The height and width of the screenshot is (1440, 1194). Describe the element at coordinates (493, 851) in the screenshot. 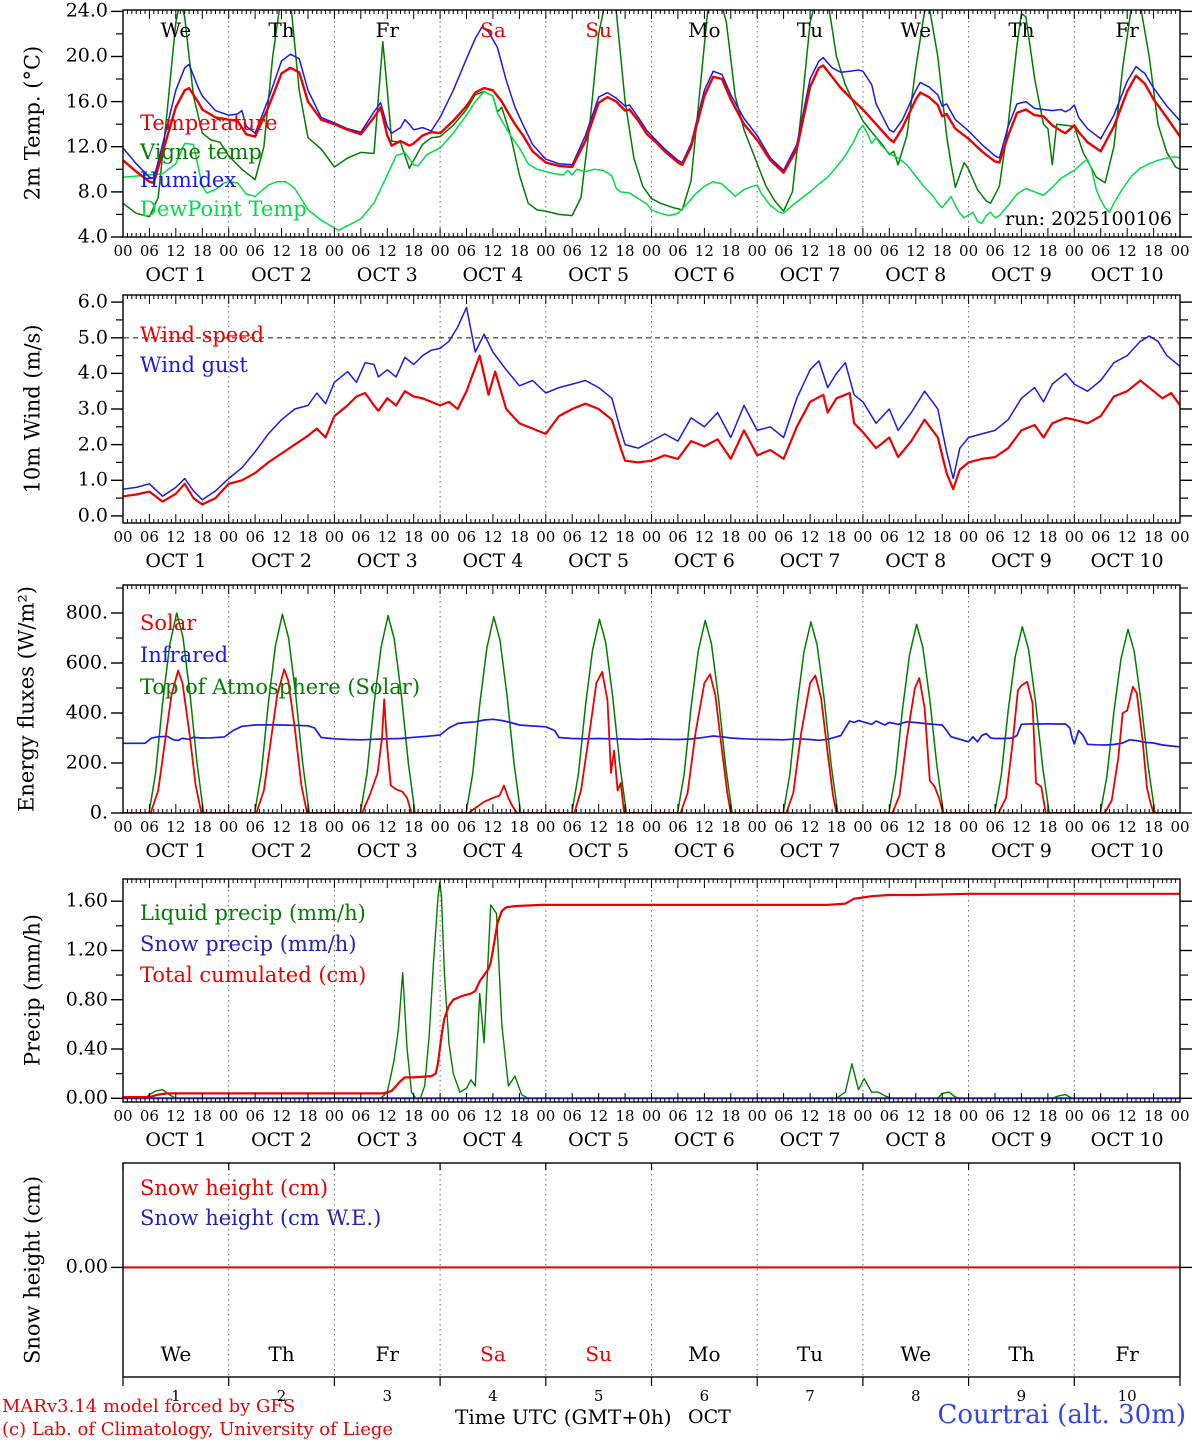

I see `day-label: OCT 4` at that location.